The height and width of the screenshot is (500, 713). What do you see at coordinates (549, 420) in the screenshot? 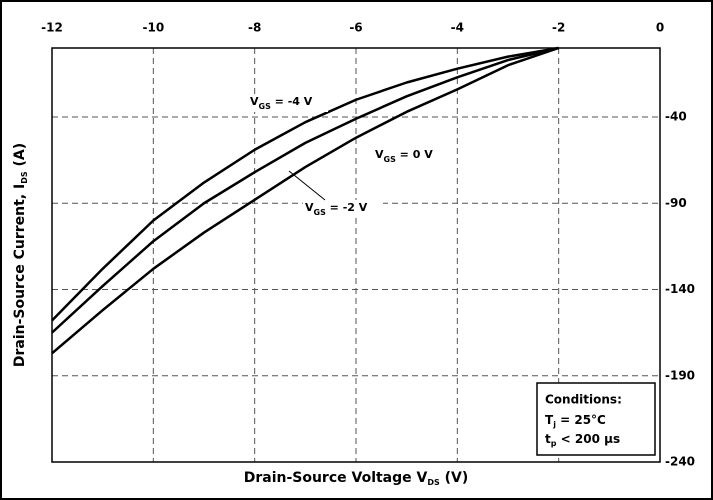
I see `conditions-line-main: T` at bounding box center [549, 420].